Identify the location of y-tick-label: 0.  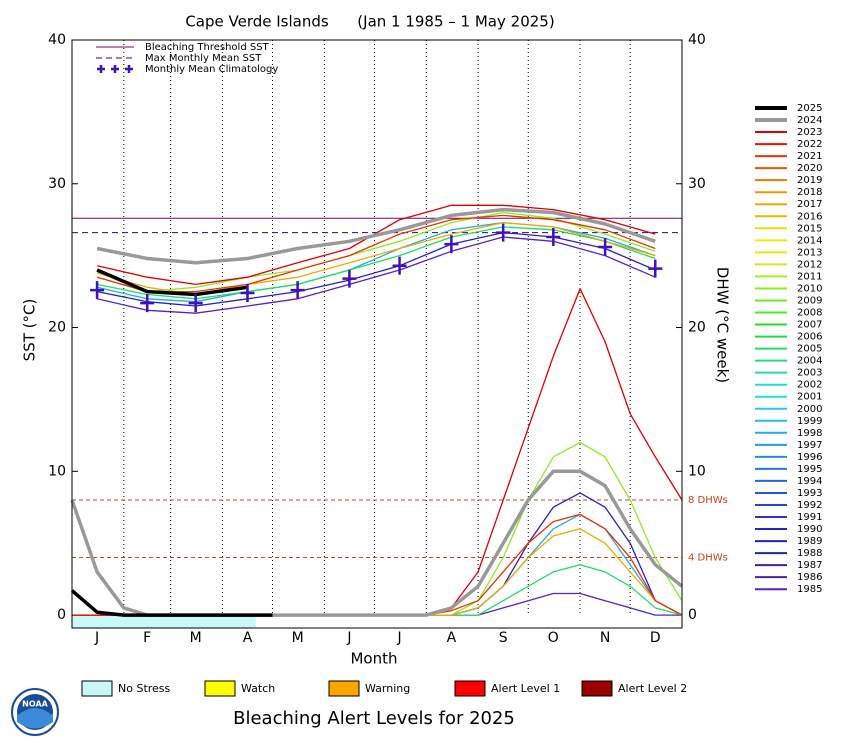
(61, 615).